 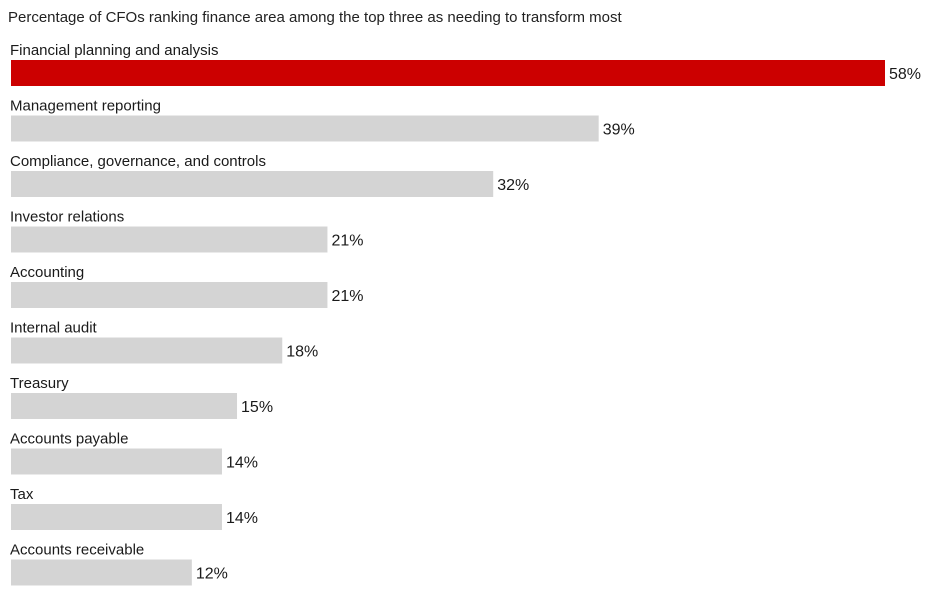 I want to click on category-label: Investor relations, so click(x=67, y=217).